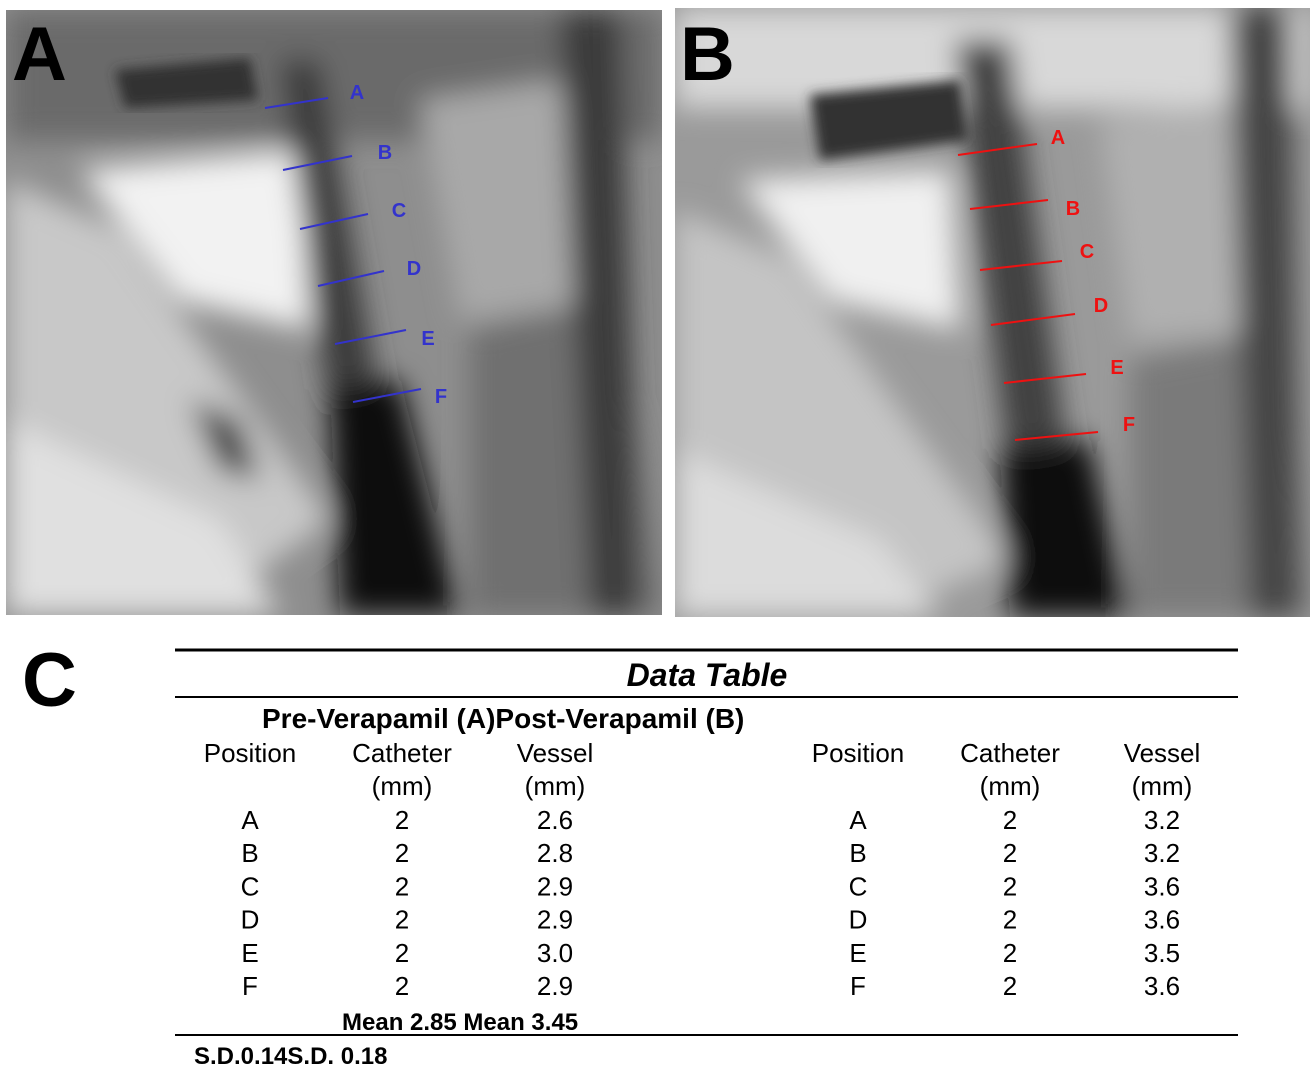 The height and width of the screenshot is (1067, 1312). I want to click on sd-row: S.D.0.14S.D. 0.18, so click(290, 1055).